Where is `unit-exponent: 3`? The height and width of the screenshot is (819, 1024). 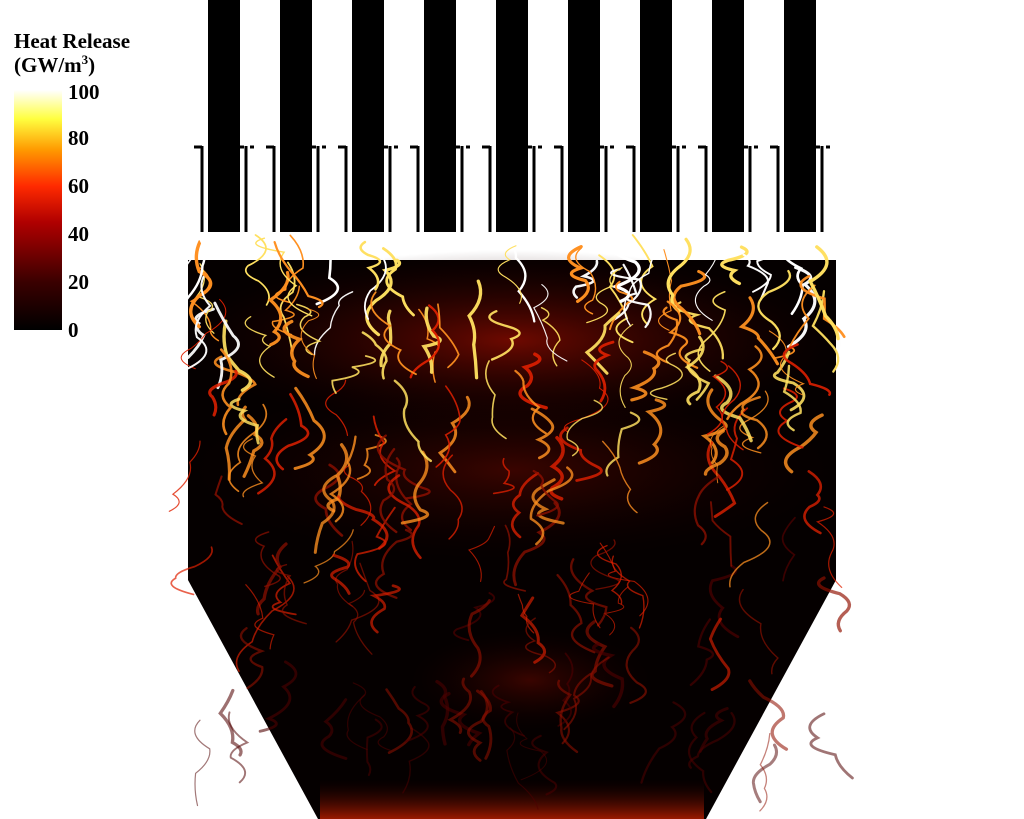
unit-exponent: 3 is located at coordinates (85, 59).